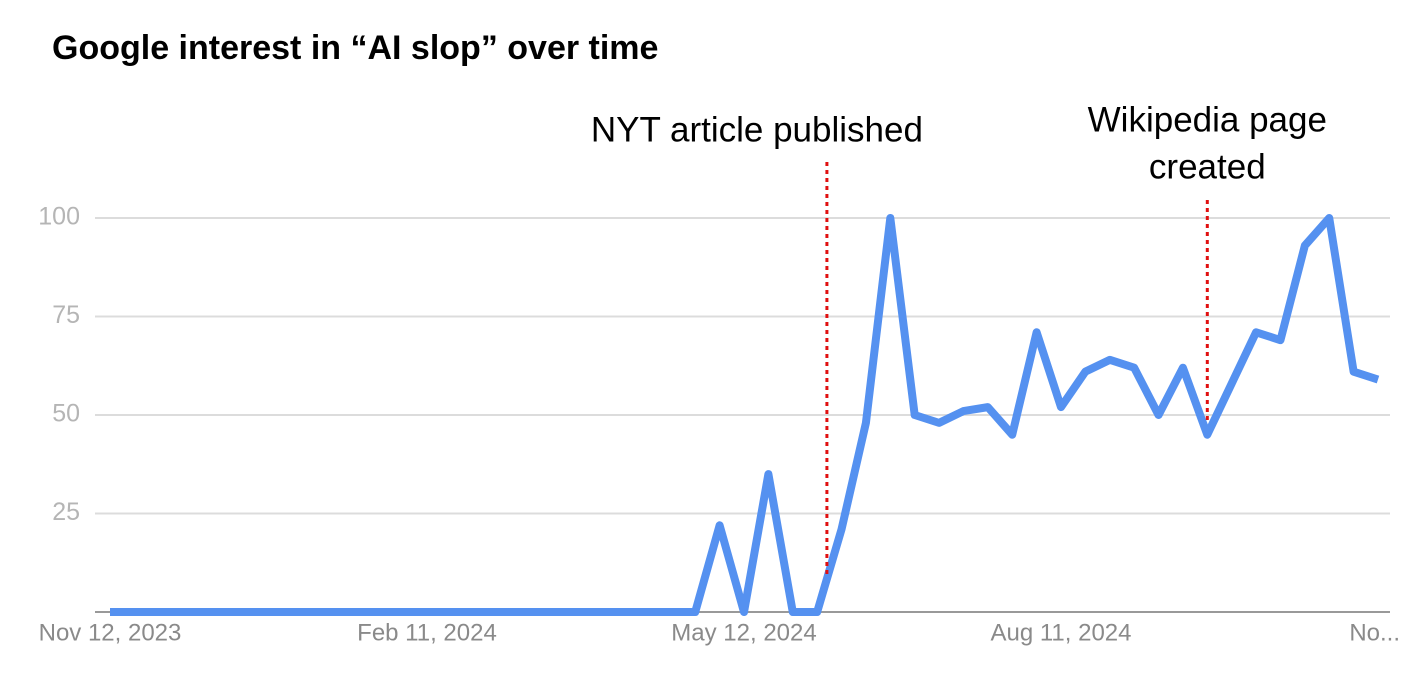 Image resolution: width=1428 pixels, height=684 pixels. Describe the element at coordinates (1207, 166) in the screenshot. I see `annotation-text: created` at that location.